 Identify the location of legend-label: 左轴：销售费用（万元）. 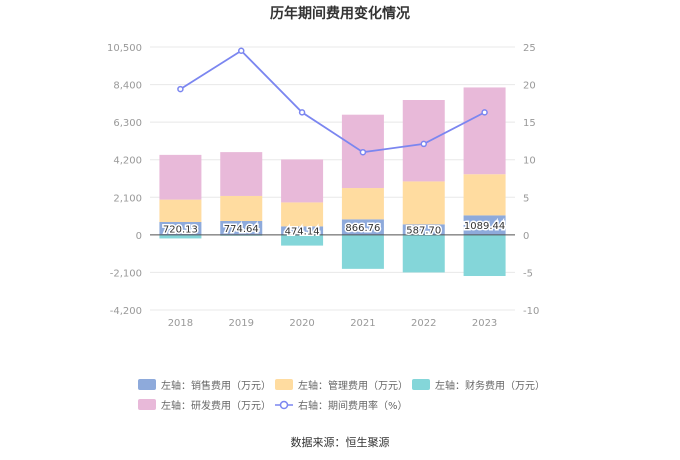
(216, 385).